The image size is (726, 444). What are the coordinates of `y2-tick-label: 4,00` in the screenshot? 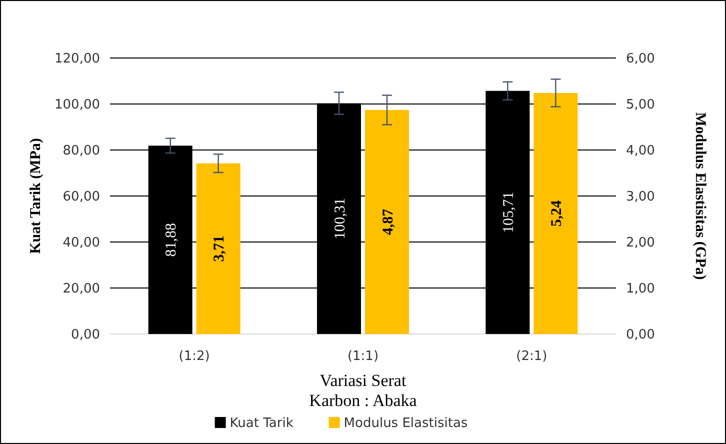 It's located at (640, 151).